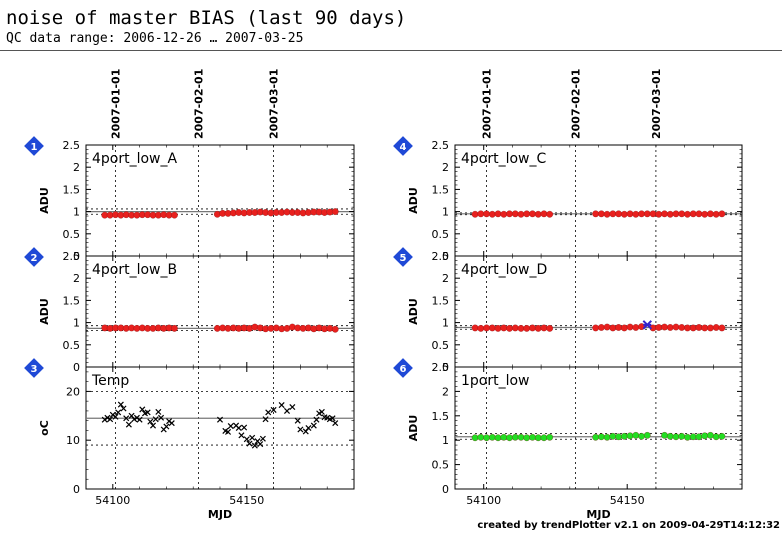 This screenshot has width=782, height=542. I want to click on y-axis-label: oC, so click(44, 428).